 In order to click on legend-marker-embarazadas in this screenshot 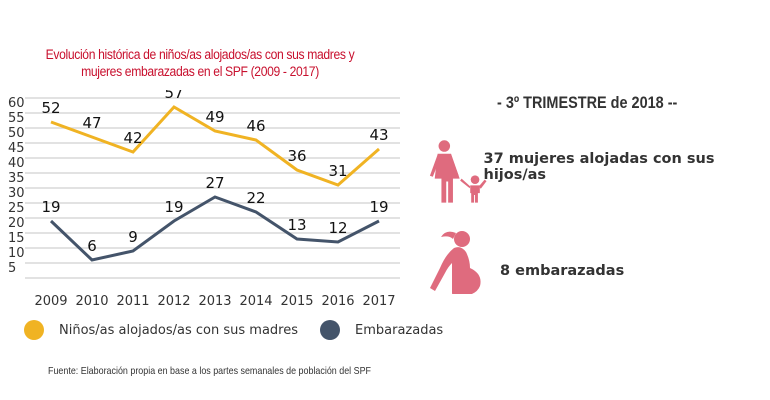, I will do `click(330, 330)`.